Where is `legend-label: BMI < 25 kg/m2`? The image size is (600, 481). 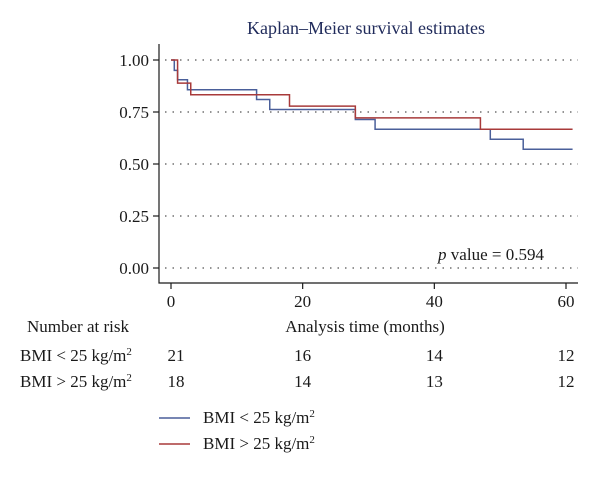
legend-label: BMI < 25 kg/m2 is located at coordinates (259, 417).